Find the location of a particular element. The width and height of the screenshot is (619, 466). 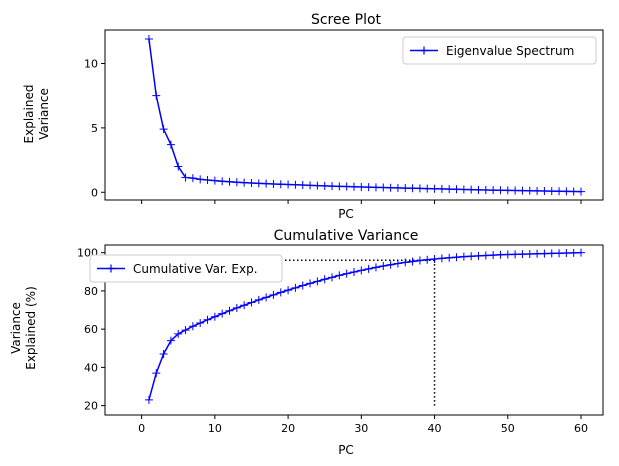

cumulative-variance-legend: Cumulative Var. Exp. is located at coordinates (186, 268).